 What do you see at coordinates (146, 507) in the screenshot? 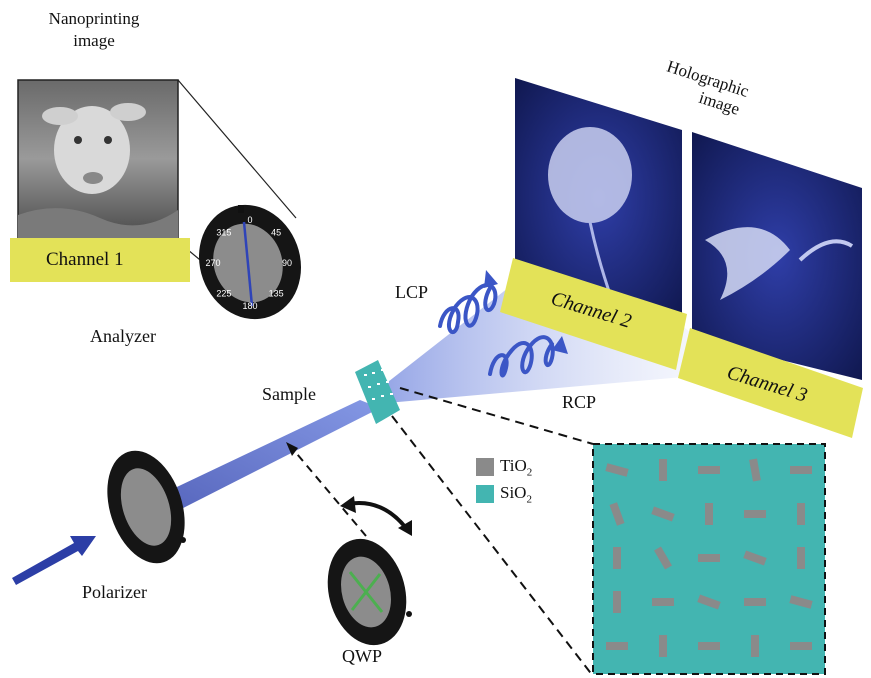
I see `polarizer-dial` at bounding box center [146, 507].